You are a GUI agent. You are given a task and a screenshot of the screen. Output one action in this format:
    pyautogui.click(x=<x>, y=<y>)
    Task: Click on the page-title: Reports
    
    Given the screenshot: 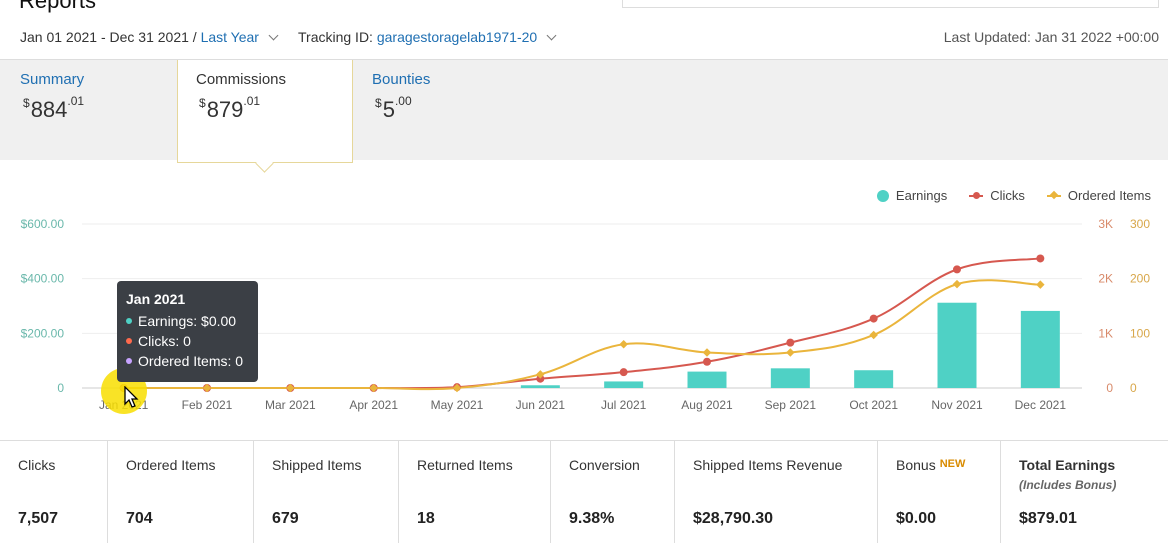 What is the action you would take?
    pyautogui.click(x=58, y=6)
    